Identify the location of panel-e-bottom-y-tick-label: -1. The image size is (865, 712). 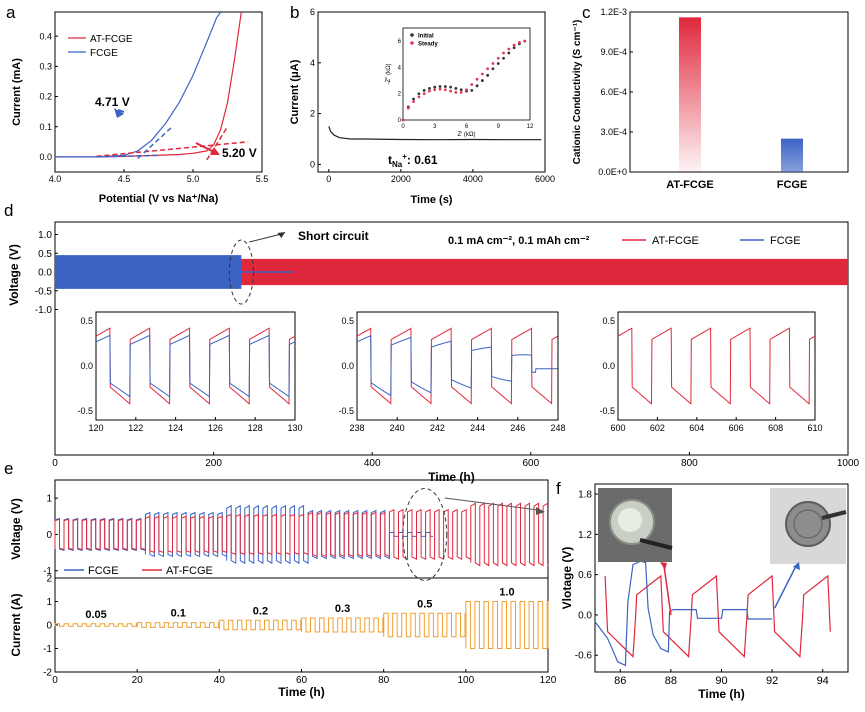
(47, 649).